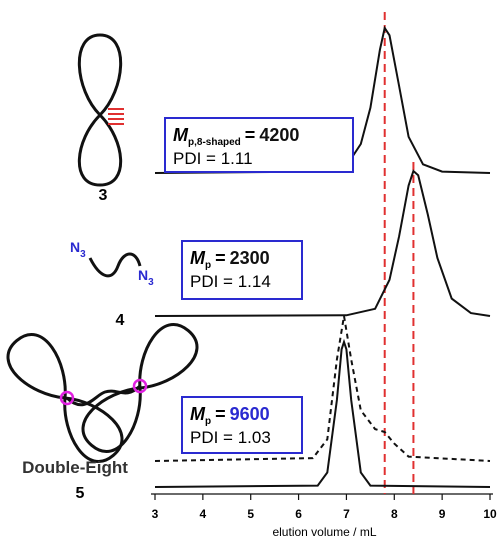 This screenshot has width=497, height=544. What do you see at coordinates (155, 514) in the screenshot?
I see `x-tick-label: 3` at bounding box center [155, 514].